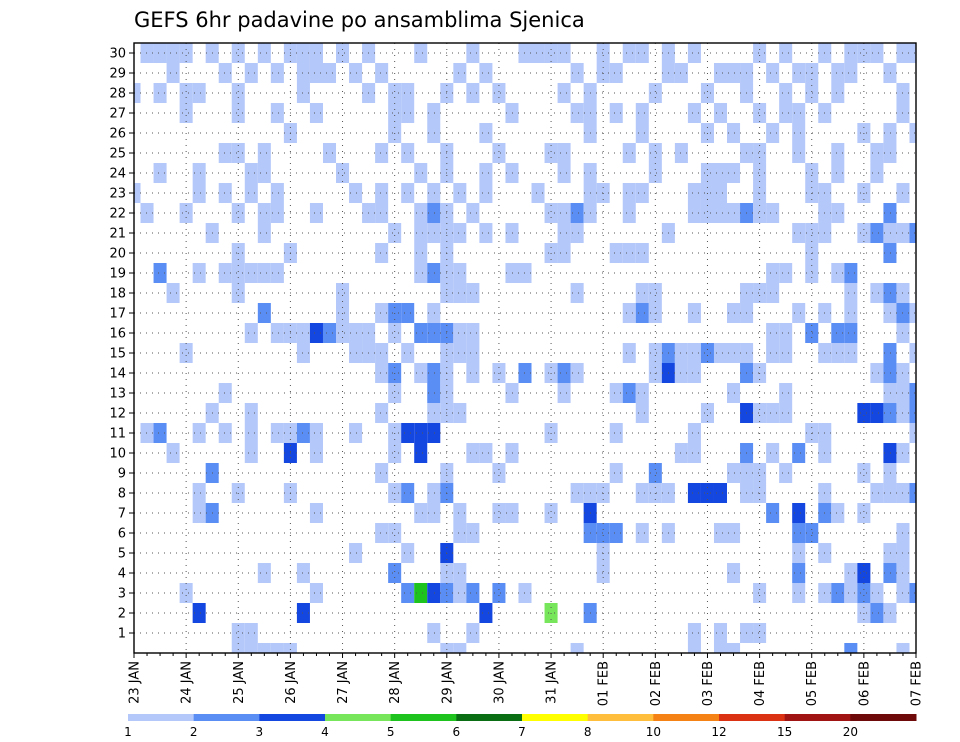  I want to click on y-tick-label: 23, so click(117, 194).